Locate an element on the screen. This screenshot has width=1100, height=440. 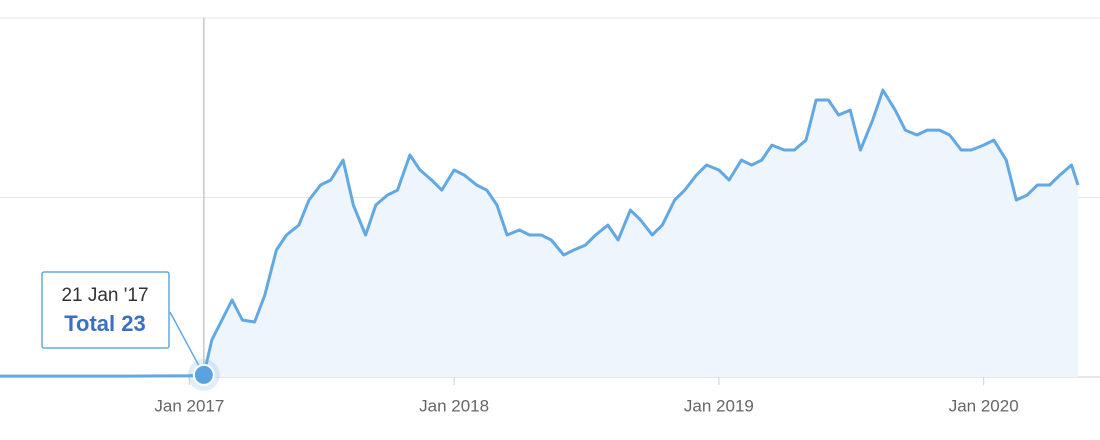
tooltip-number: 23 is located at coordinates (133, 323).